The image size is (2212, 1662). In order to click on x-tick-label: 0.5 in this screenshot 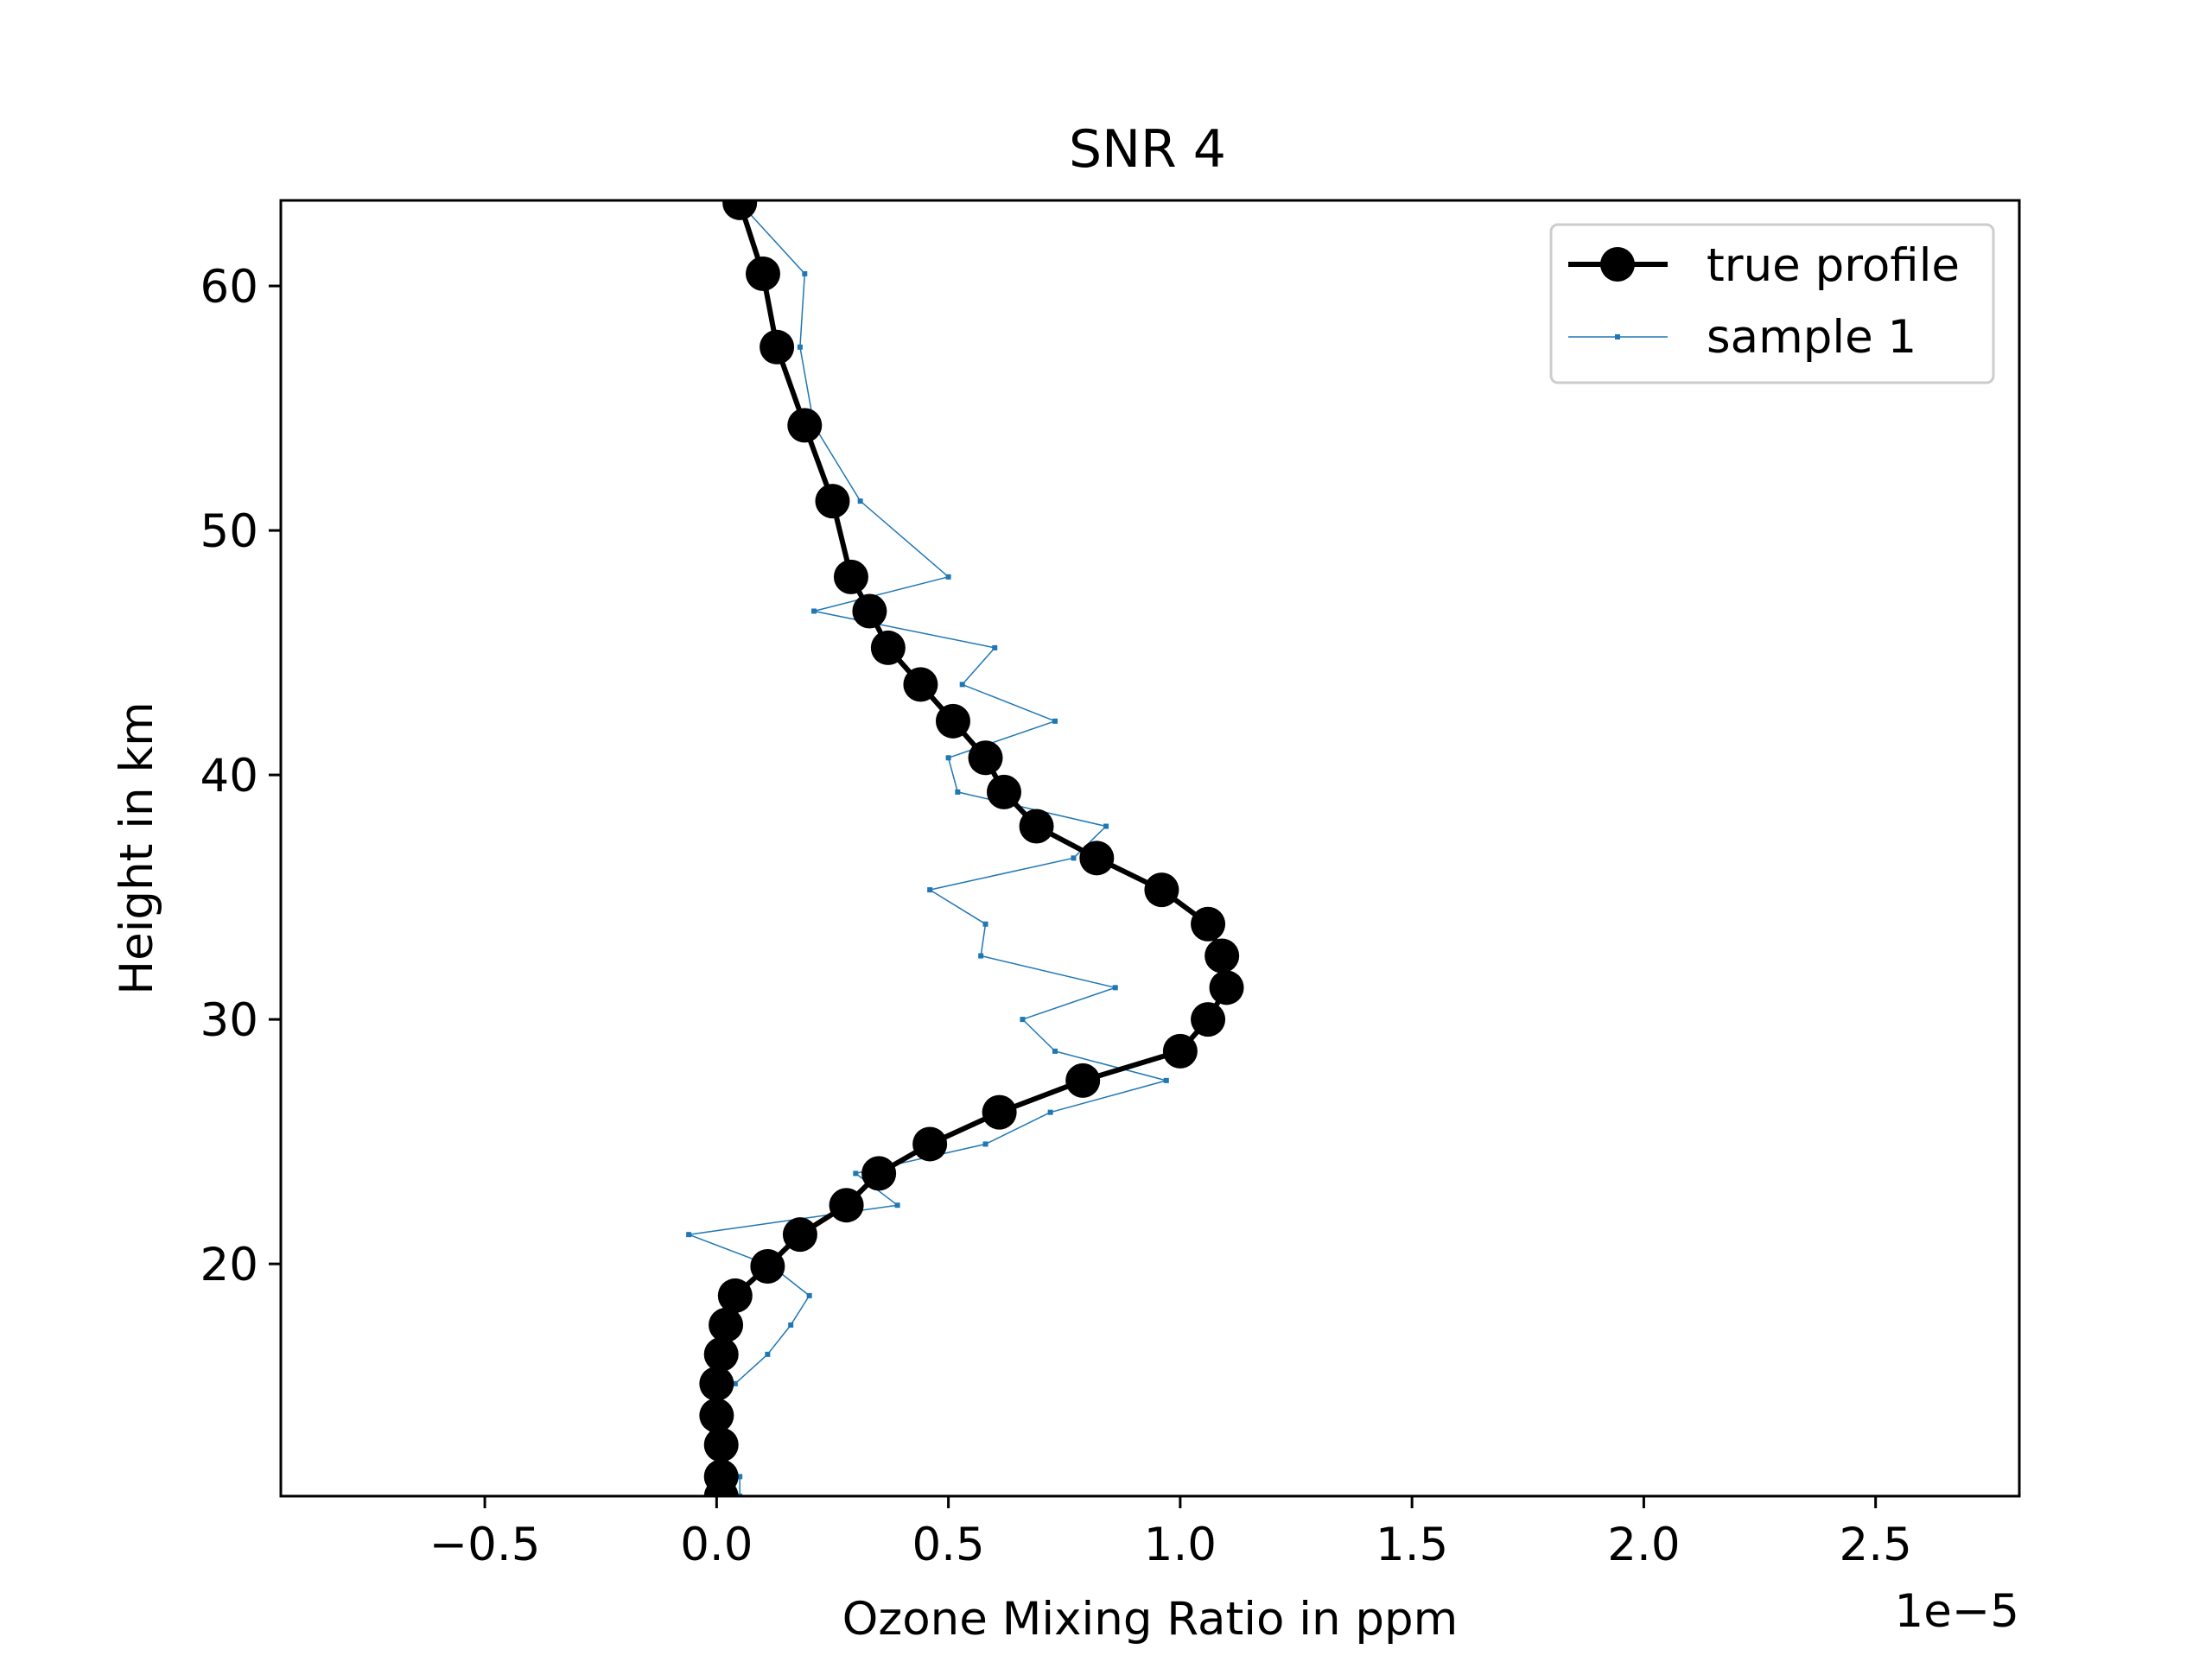, I will do `click(948, 1545)`.